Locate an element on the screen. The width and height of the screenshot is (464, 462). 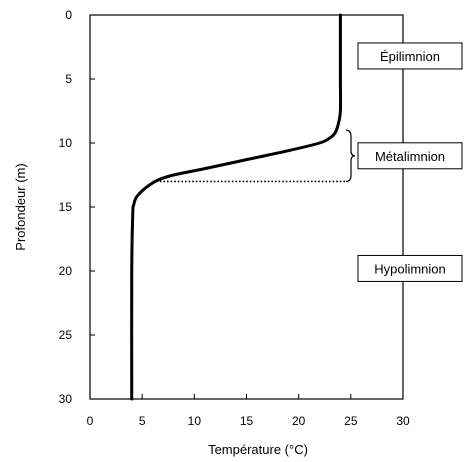
x-tick-label: 25 is located at coordinates (351, 421).